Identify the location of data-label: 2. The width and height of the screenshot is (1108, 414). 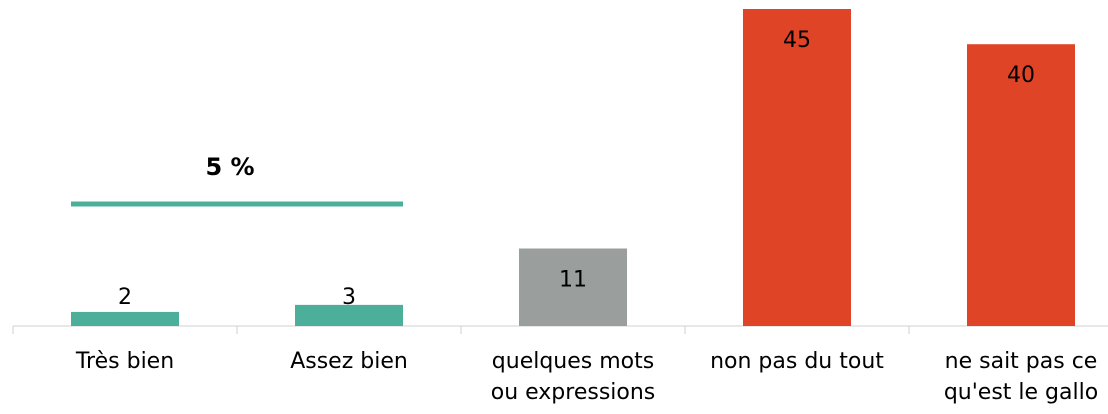
(125, 297).